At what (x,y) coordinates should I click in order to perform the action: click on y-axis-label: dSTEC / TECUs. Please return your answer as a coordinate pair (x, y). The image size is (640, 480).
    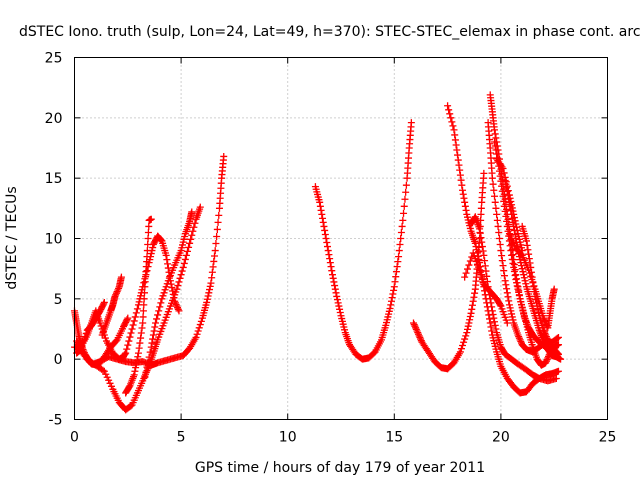
    Looking at the image, I should click on (12, 237).